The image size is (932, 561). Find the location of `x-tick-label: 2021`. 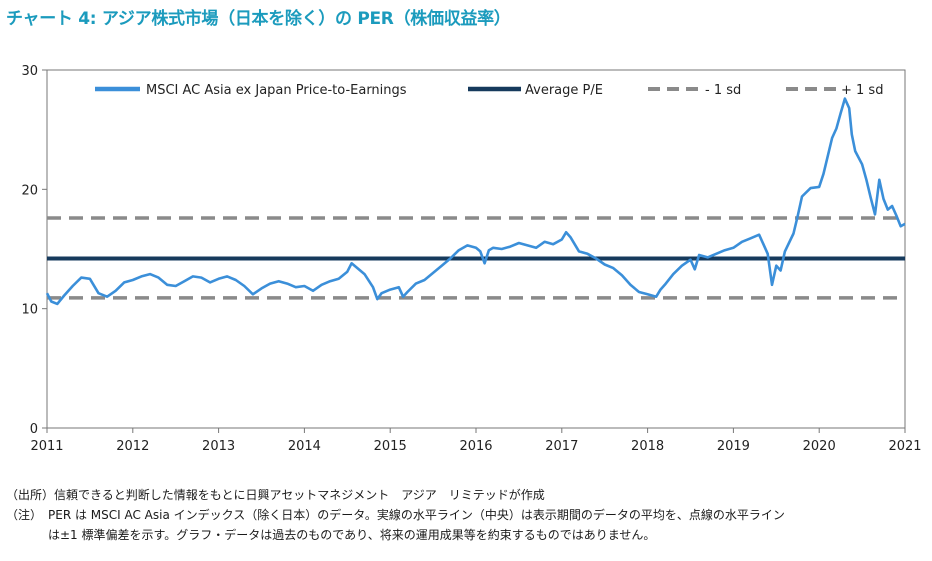

x-tick-label: 2021 is located at coordinates (904, 446).